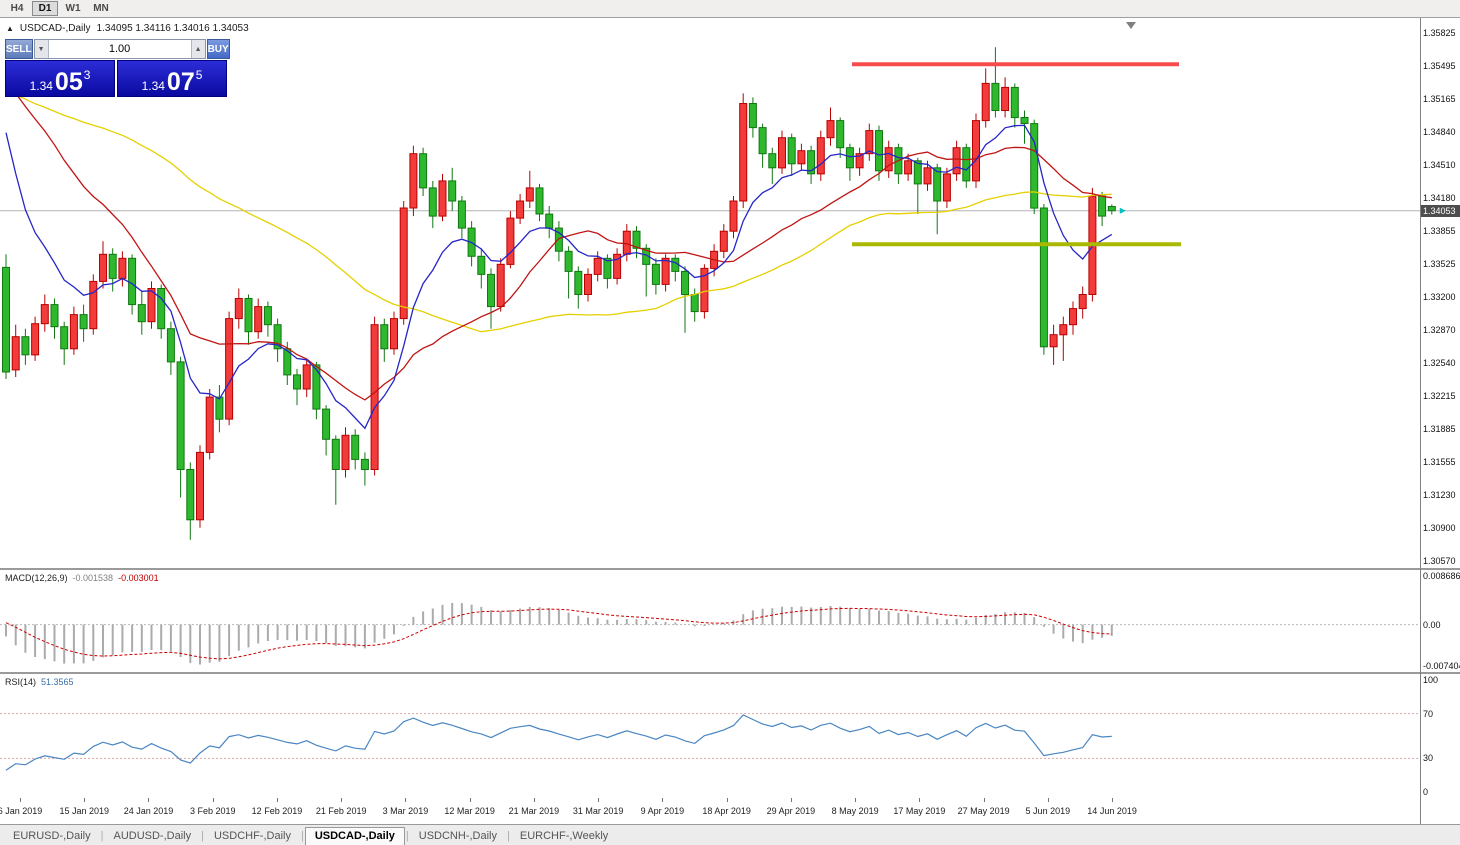 The height and width of the screenshot is (845, 1460). What do you see at coordinates (1439, 197) in the screenshot?
I see `price-tick-label: 1.34180` at bounding box center [1439, 197].